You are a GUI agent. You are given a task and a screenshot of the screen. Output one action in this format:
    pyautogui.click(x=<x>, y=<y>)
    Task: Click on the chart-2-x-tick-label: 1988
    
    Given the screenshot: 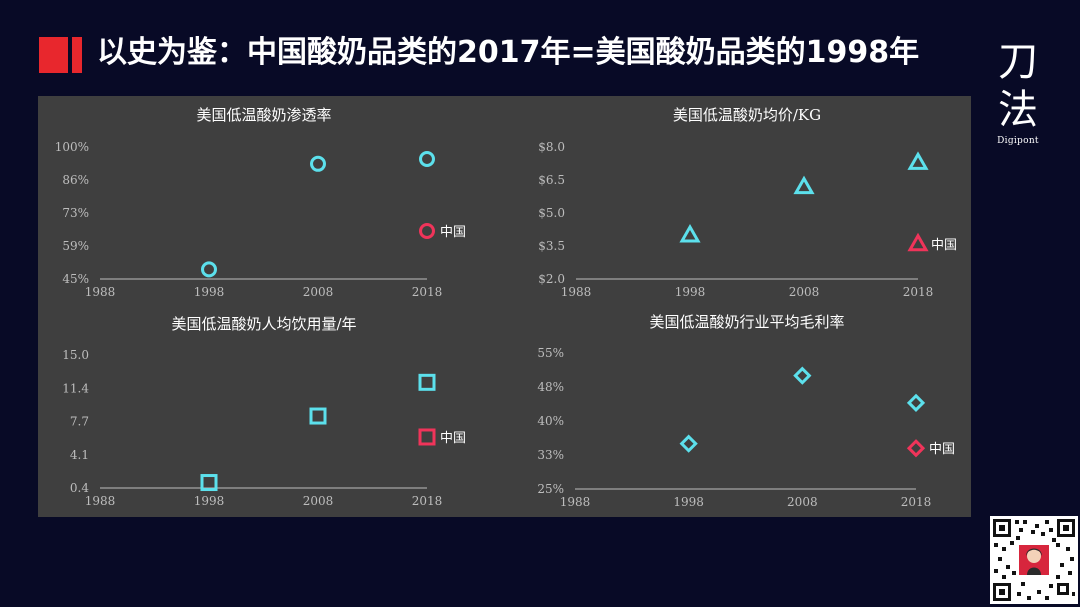 What is the action you would take?
    pyautogui.click(x=576, y=292)
    